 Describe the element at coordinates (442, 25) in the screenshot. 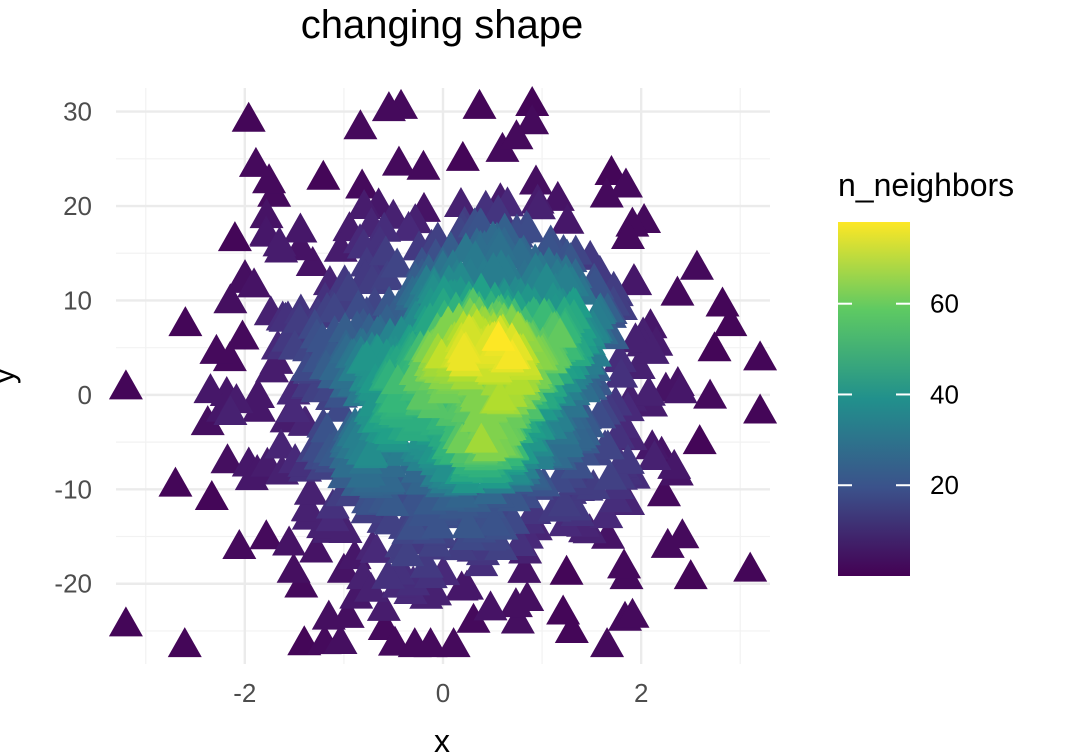

I see `chart-title: changing shape` at that location.